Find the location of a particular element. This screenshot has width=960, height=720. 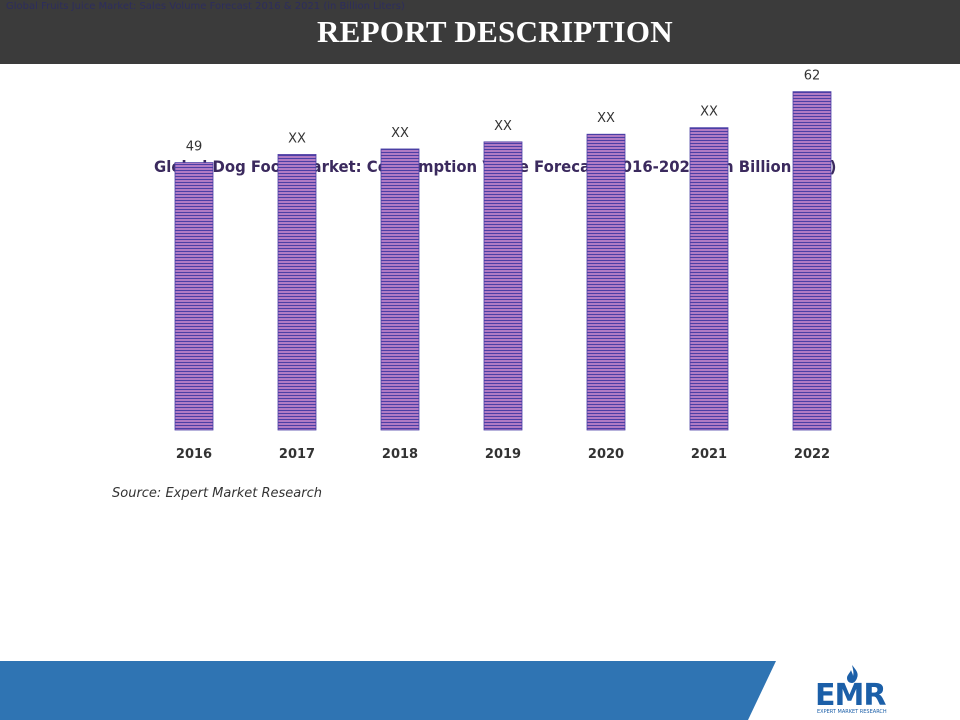

bar-2021 is located at coordinates (709, 279).